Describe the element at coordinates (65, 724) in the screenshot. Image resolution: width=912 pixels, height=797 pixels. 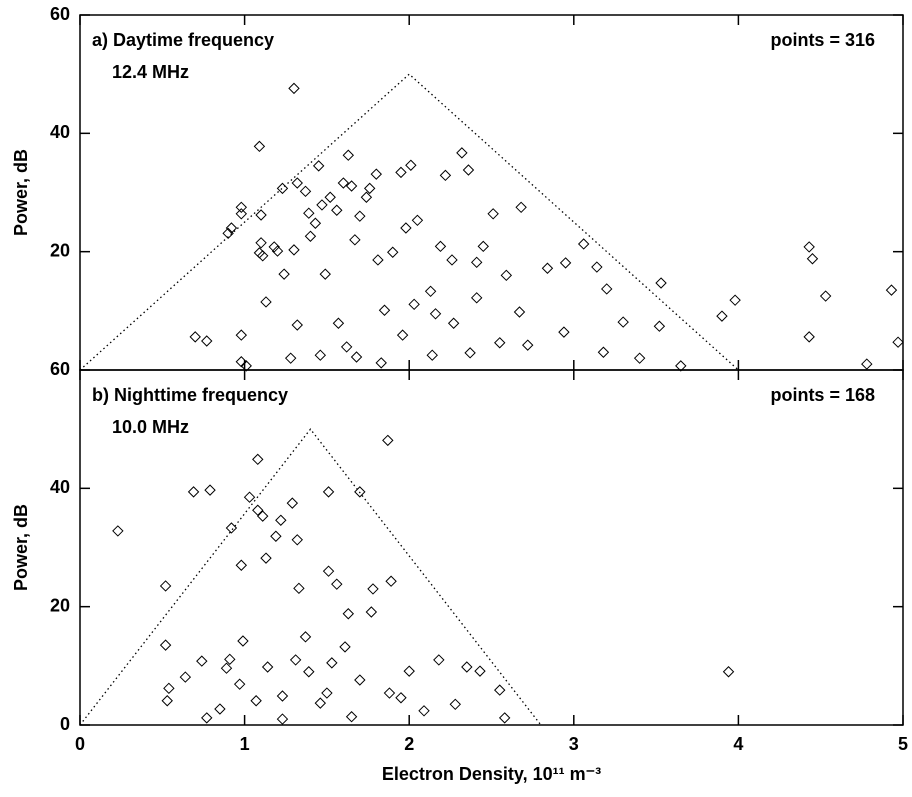
I see `y-tick-label: 0` at that location.